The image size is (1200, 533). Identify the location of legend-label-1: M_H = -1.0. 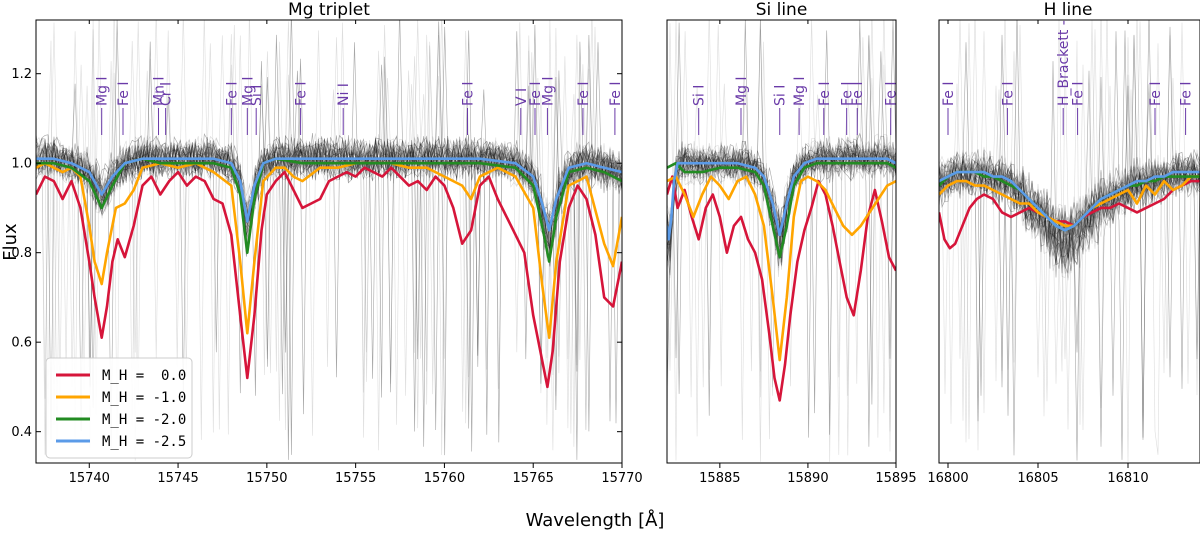
(144, 398).